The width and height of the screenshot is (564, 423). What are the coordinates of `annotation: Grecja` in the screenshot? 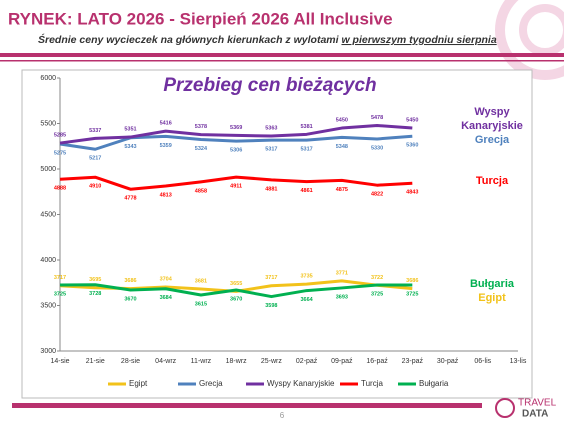 It's located at (492, 140).